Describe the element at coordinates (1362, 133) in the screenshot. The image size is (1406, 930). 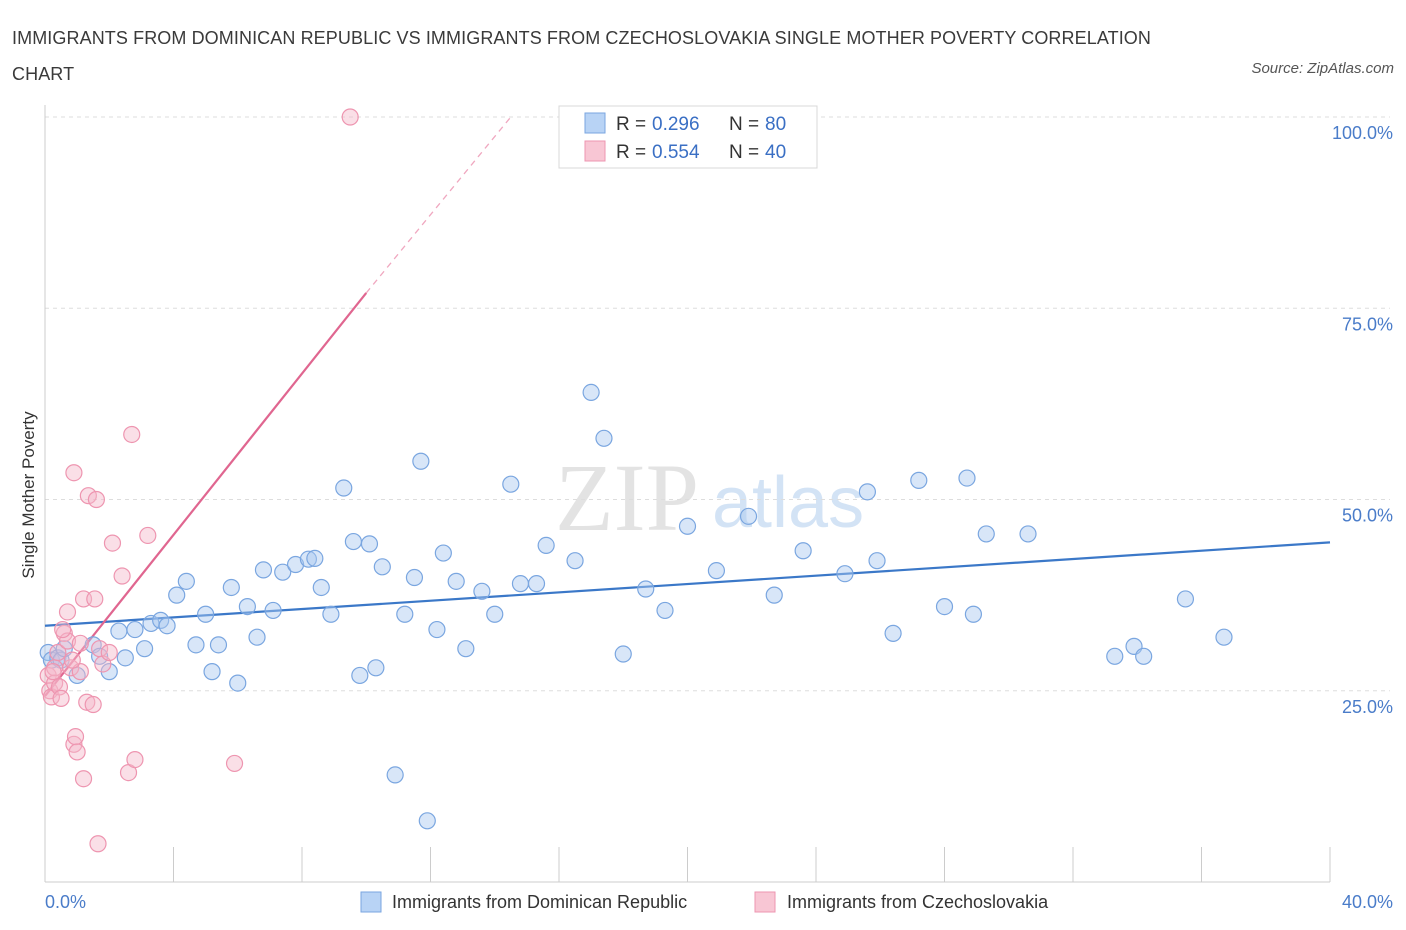
I see `y-tick-label: 100.0%` at that location.